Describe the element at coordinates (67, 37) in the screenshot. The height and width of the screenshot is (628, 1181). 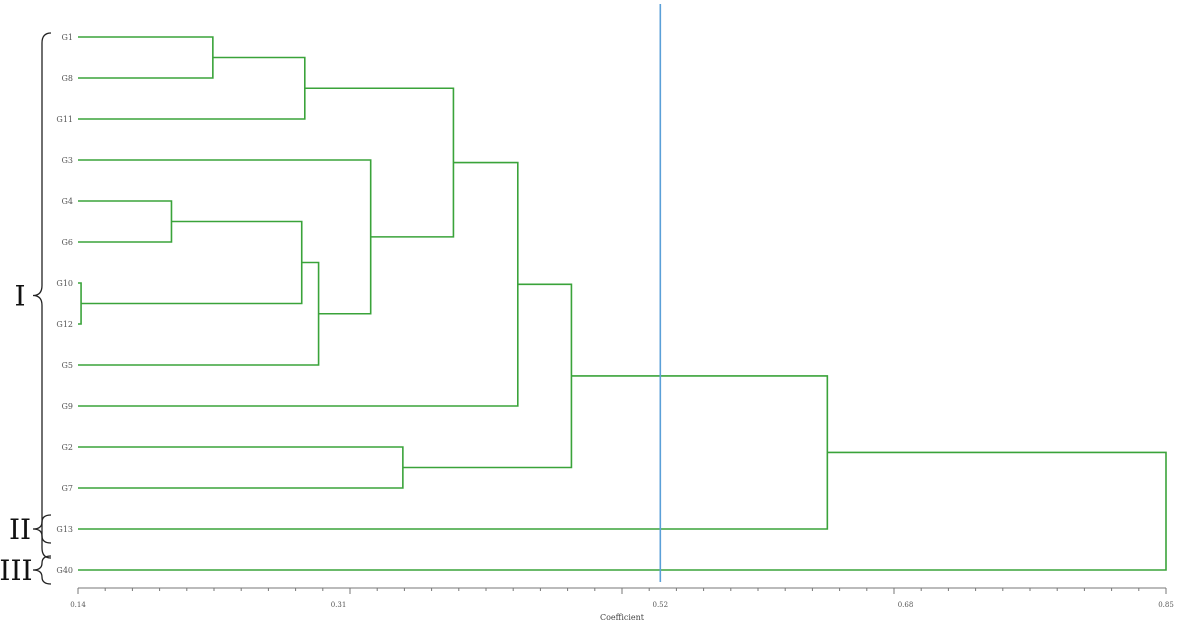
I see `leaf-label: G1` at that location.